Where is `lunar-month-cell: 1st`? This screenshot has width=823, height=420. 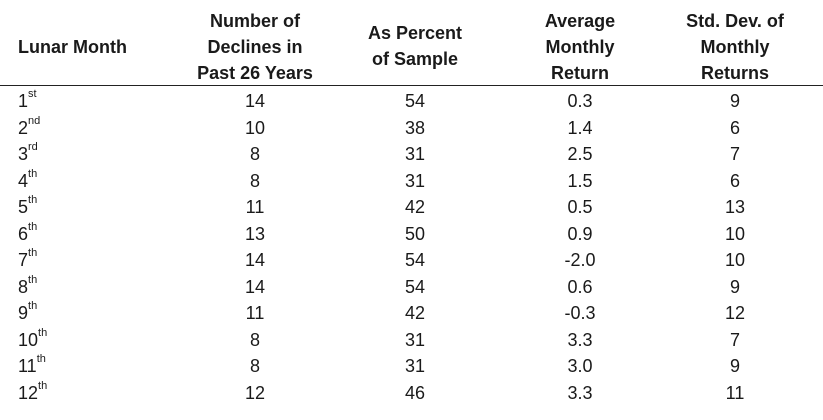
lunar-month-cell: 1st is located at coordinates (27, 101).